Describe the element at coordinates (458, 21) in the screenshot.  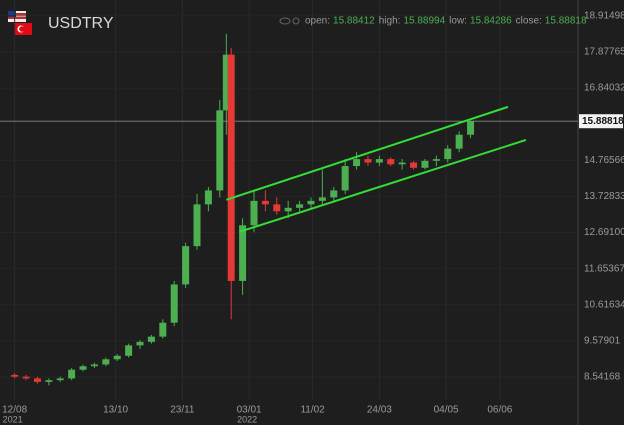
I see `header-label: low:` at that location.